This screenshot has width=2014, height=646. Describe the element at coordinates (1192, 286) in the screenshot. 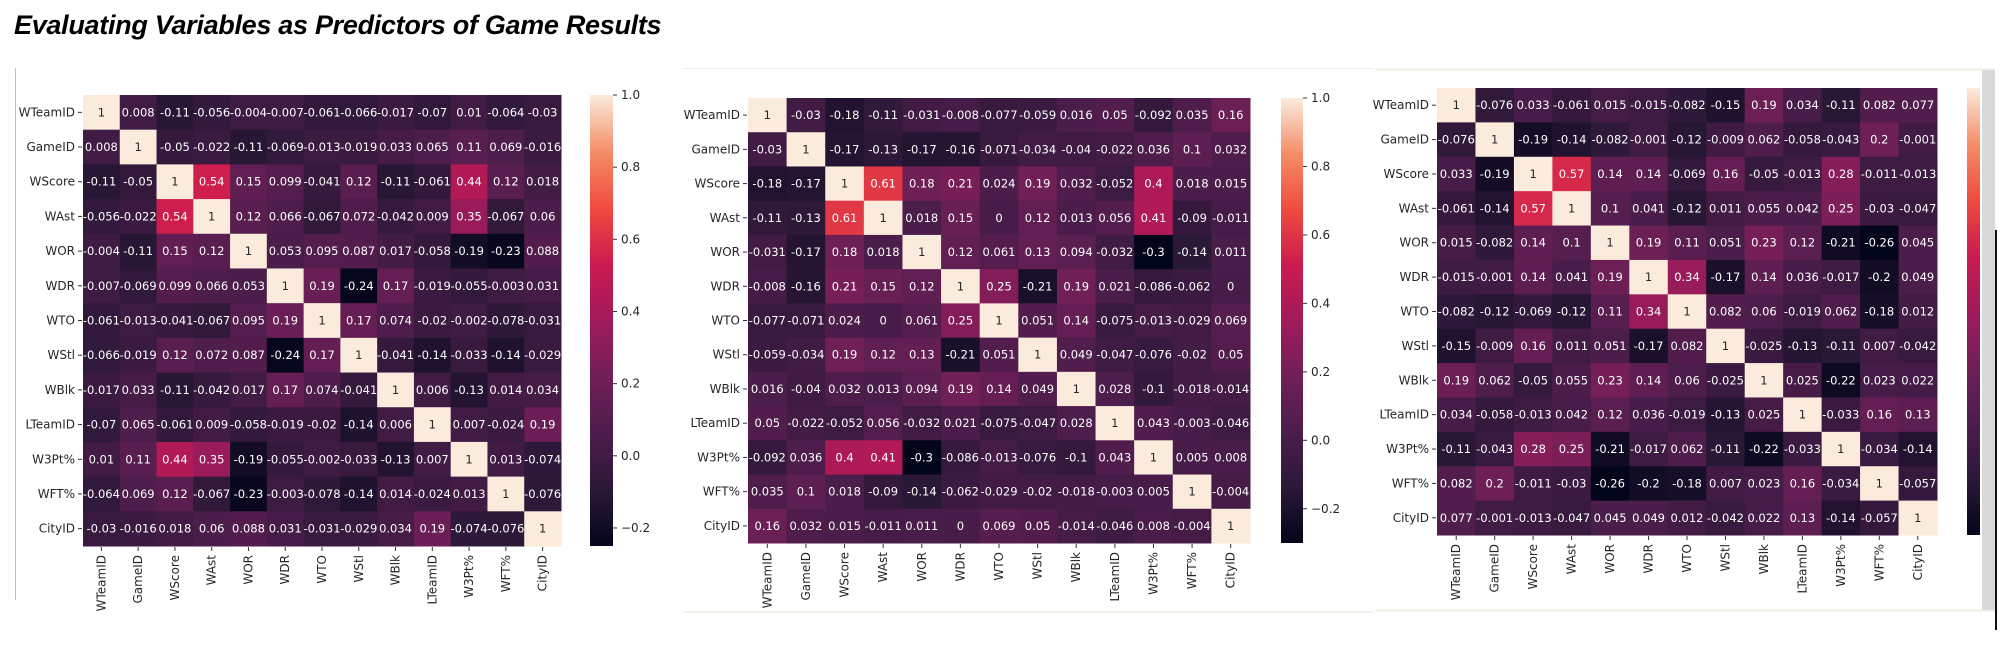

I see `cell-label: -0.062` at that location.